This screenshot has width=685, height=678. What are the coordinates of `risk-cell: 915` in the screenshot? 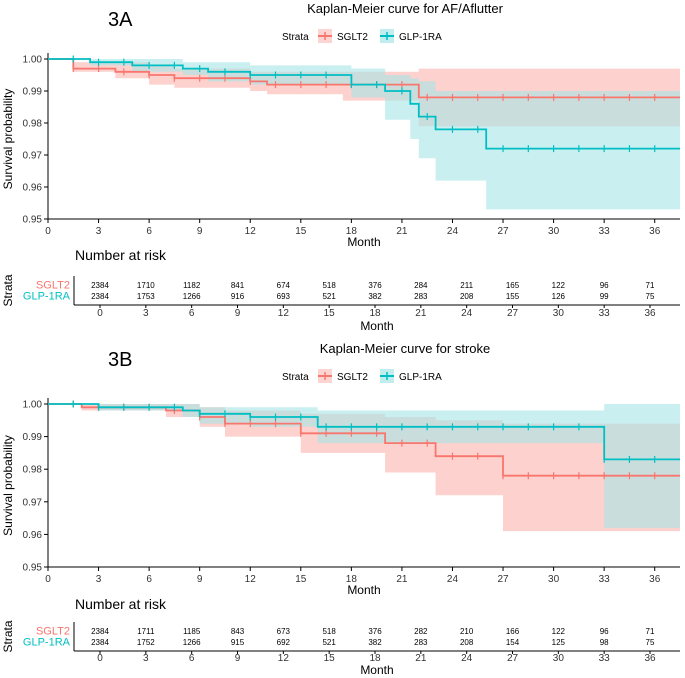 It's located at (238, 642).